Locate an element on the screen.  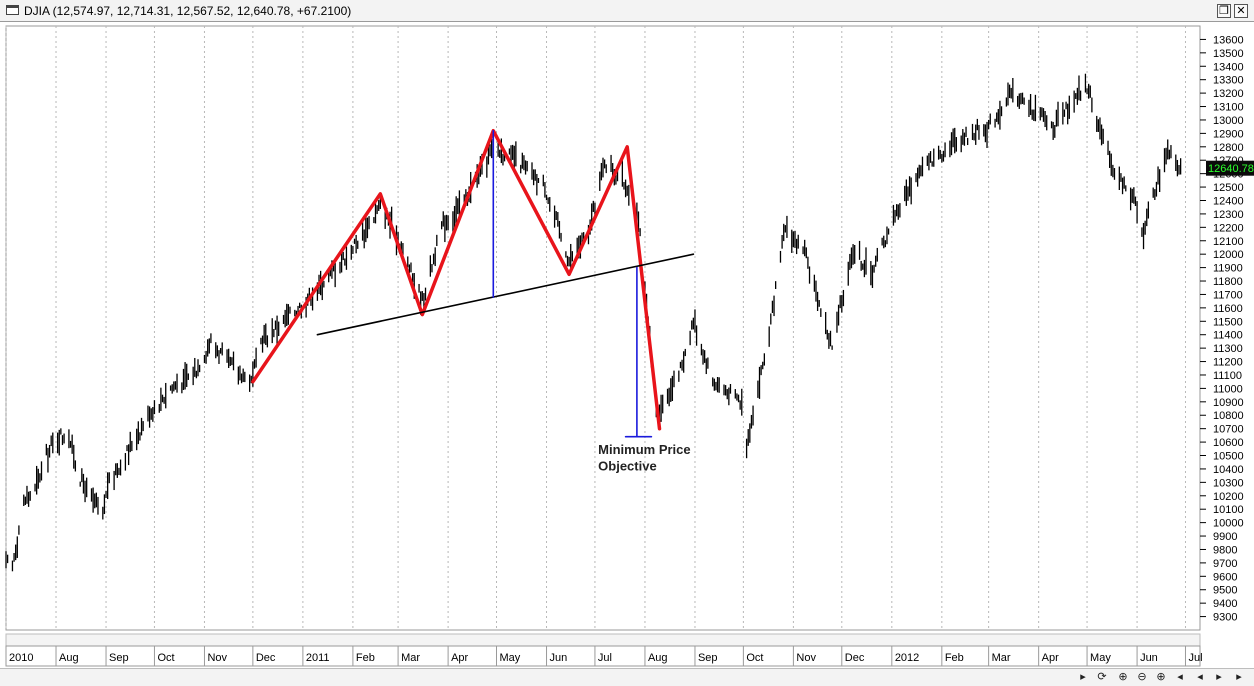
window-icon is located at coordinates (12, 10).